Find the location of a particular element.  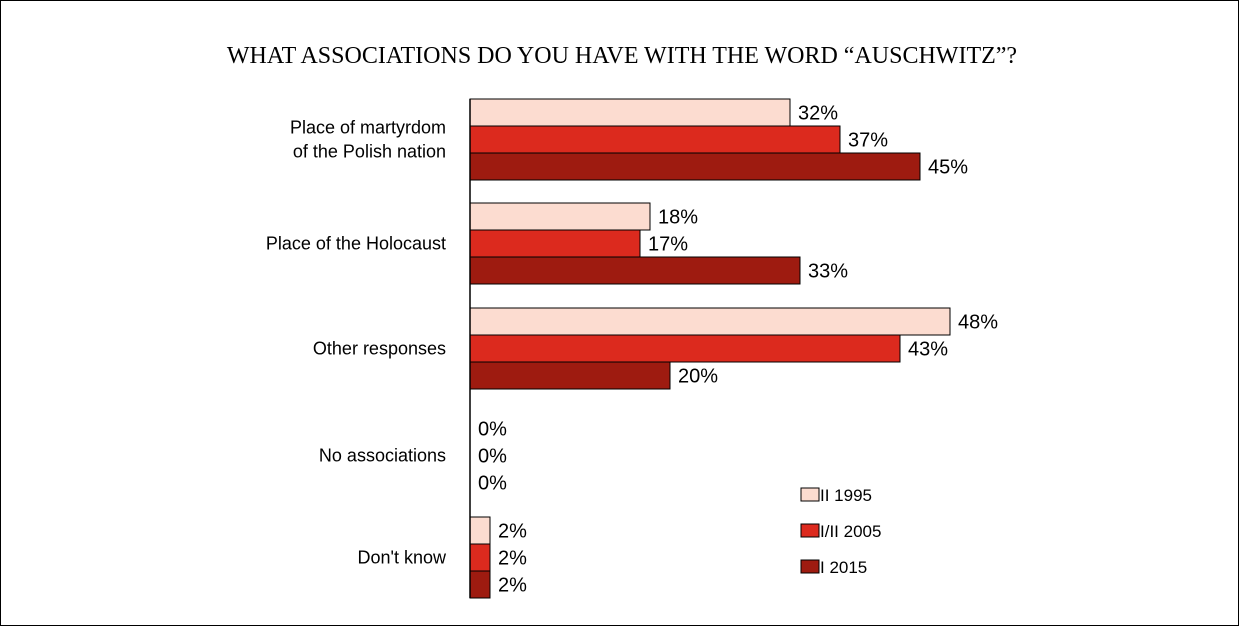

value-label-1-2: 33% is located at coordinates (828, 272).